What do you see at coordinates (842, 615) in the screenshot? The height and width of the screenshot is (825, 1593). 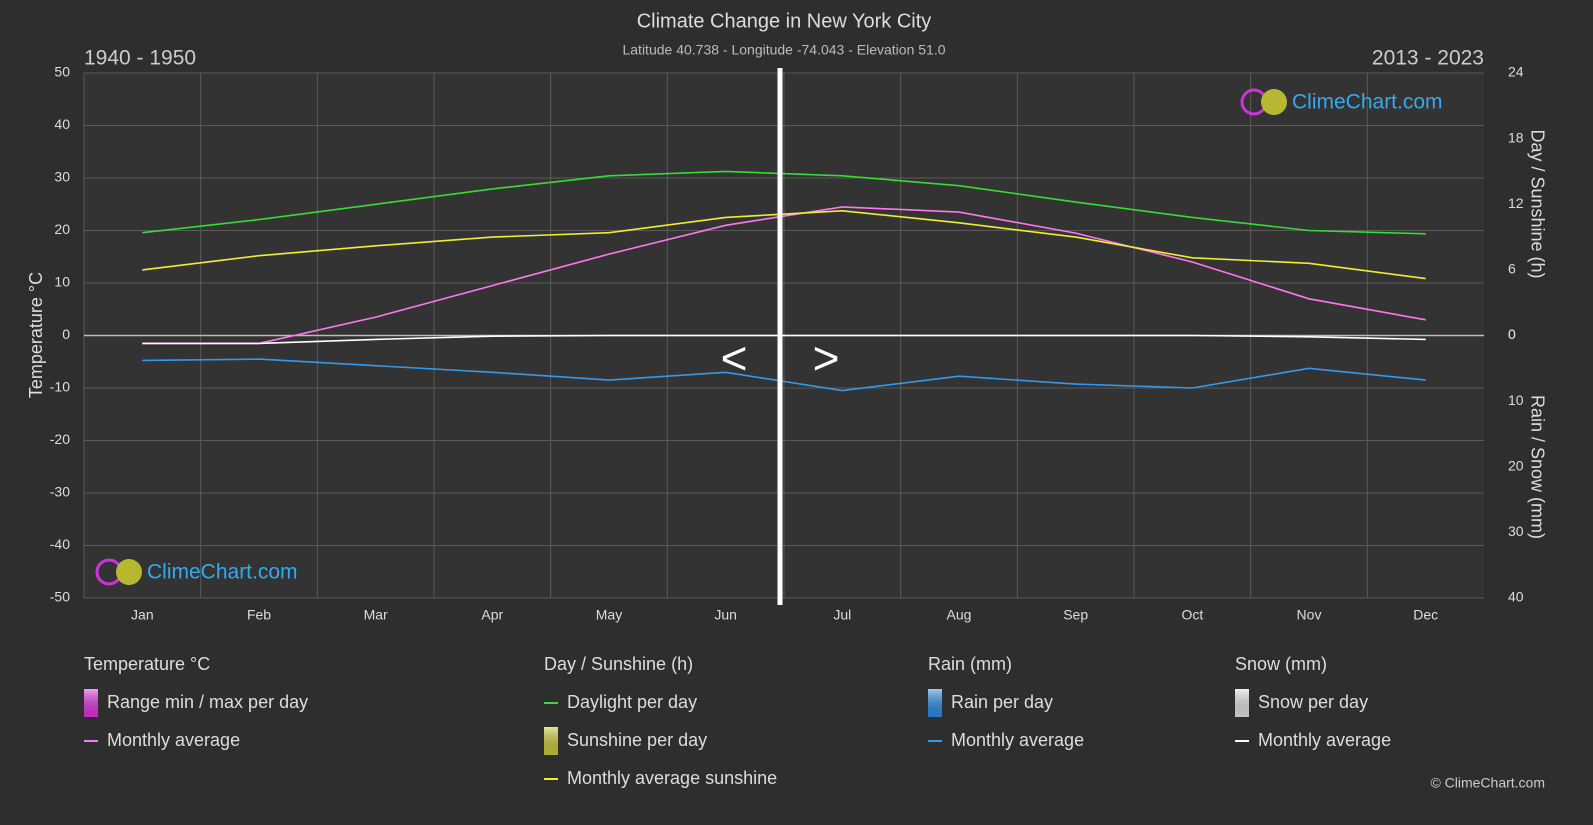 I see `x-tick-label: Jul` at bounding box center [842, 615].